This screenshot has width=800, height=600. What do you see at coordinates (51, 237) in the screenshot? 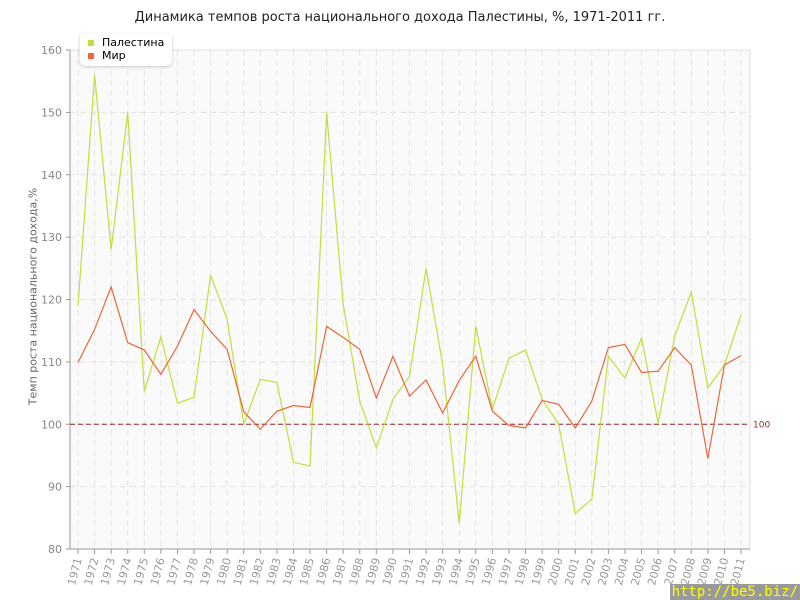
I see `y-tick-label: 130` at bounding box center [51, 237].